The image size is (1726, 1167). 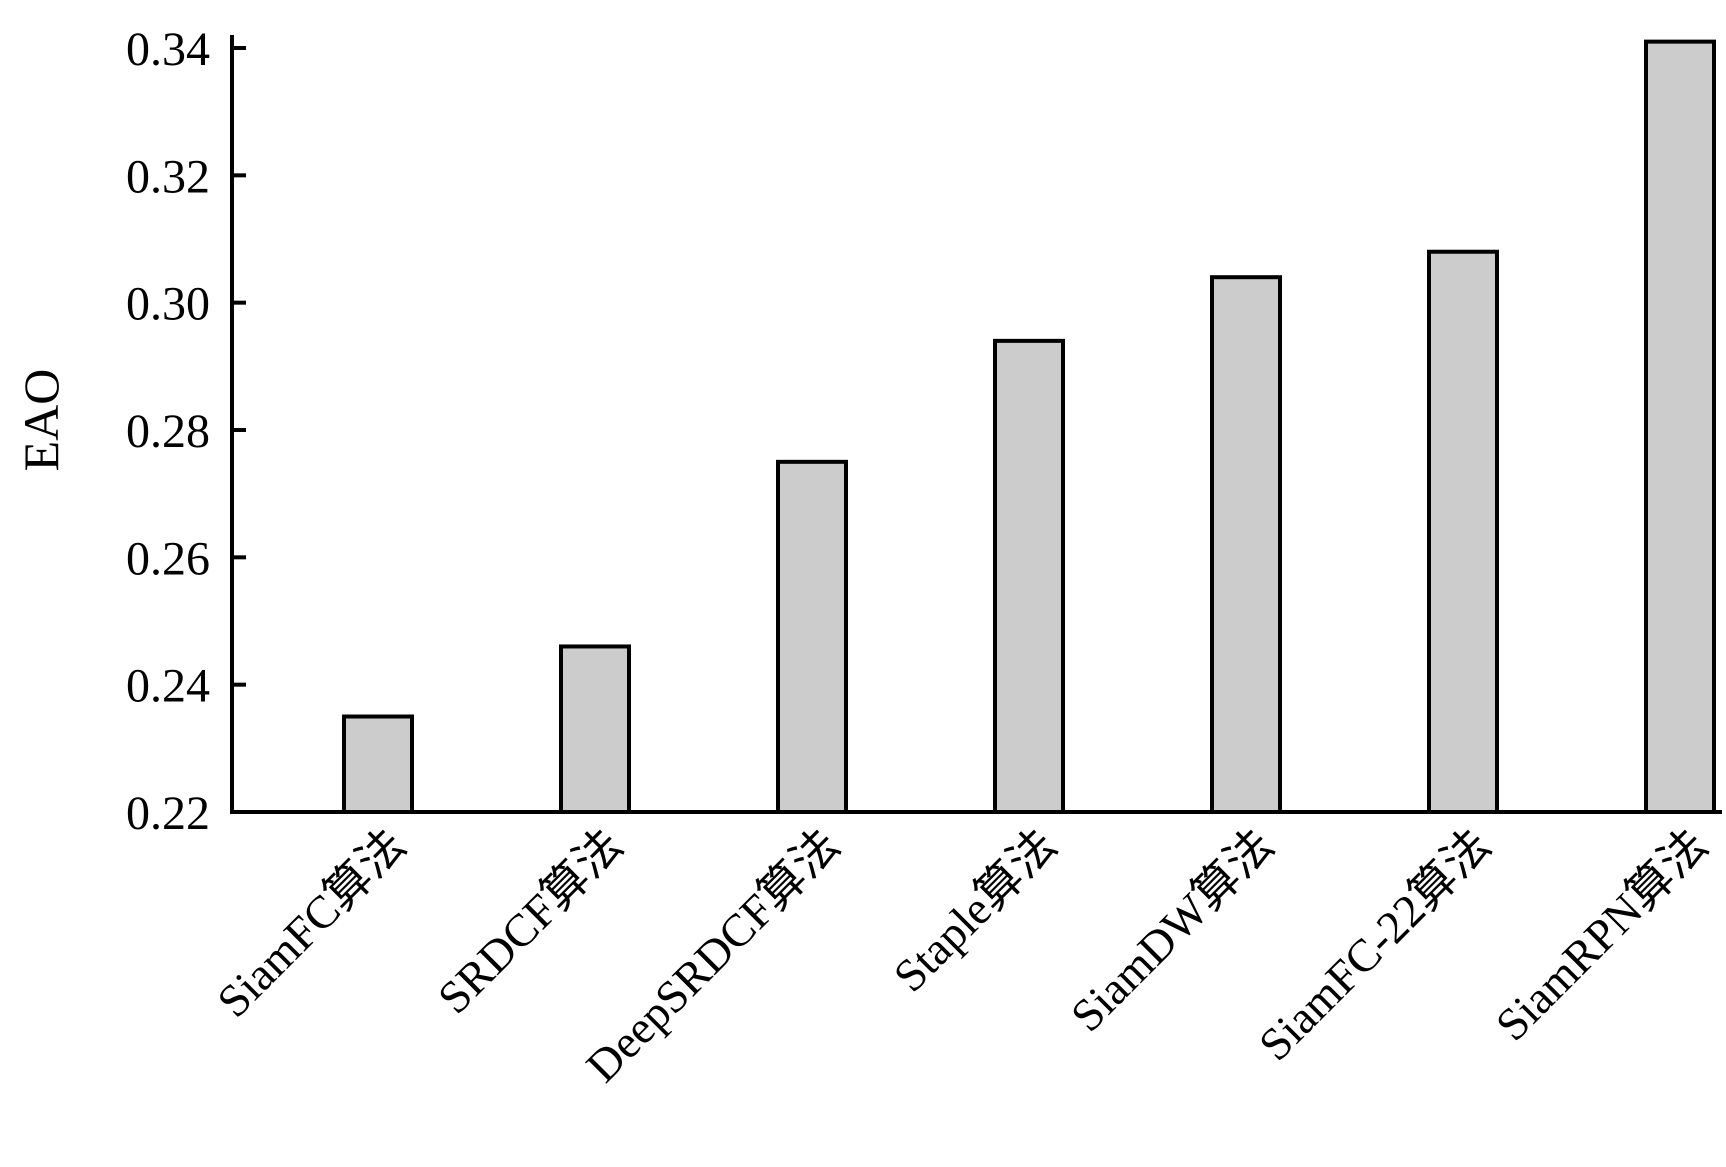 What do you see at coordinates (311, 923) in the screenshot?
I see `x-category-label: SiamFC算法` at bounding box center [311, 923].